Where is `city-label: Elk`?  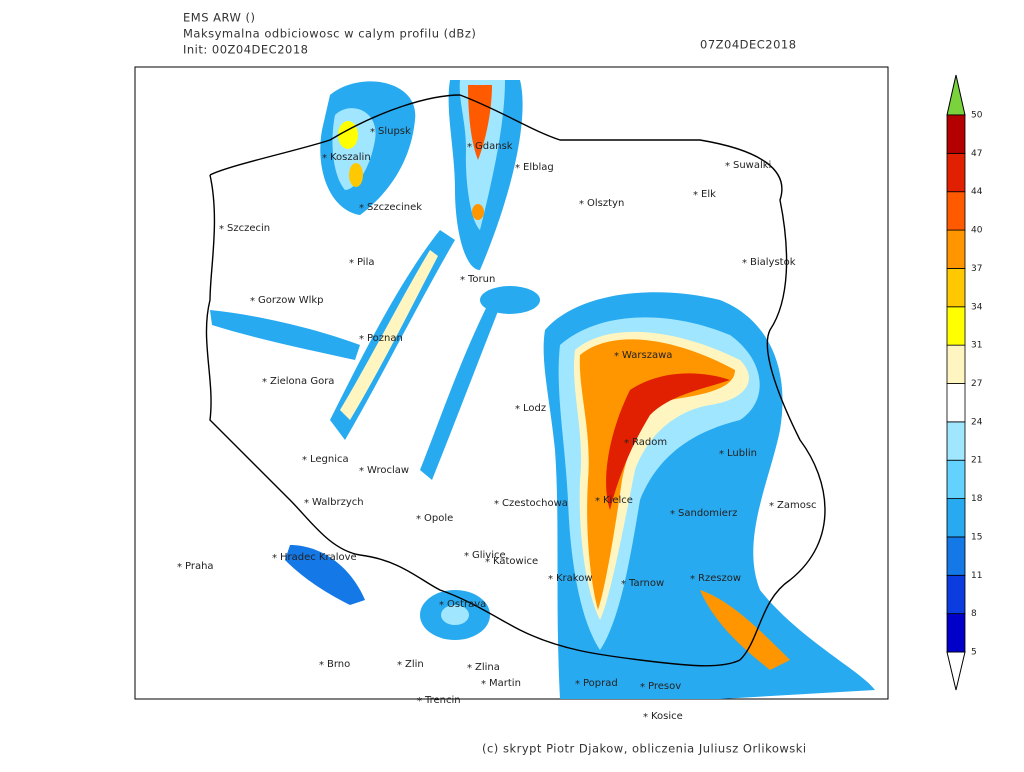 city-label: Elk is located at coordinates (708, 194).